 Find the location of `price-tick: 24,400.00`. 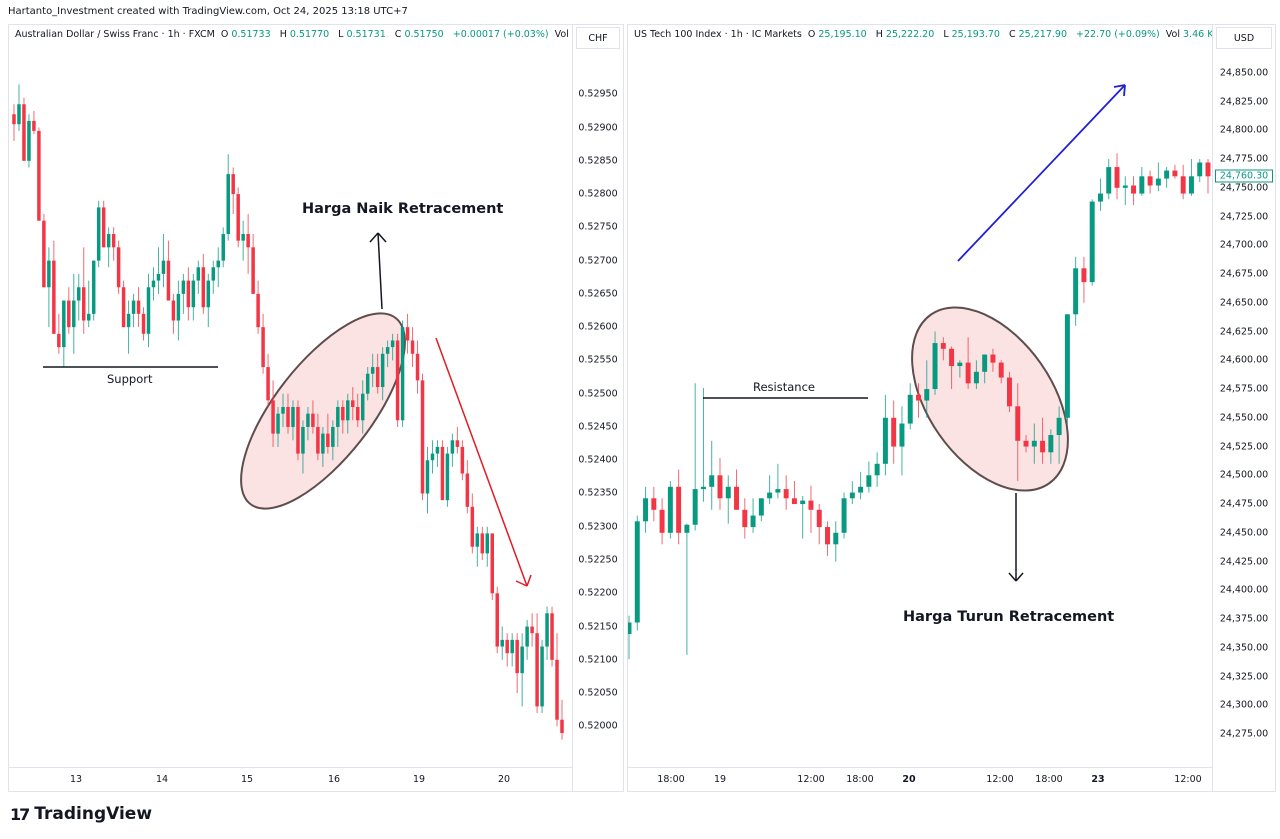

price-tick: 24,400.00 is located at coordinates (1244, 590).